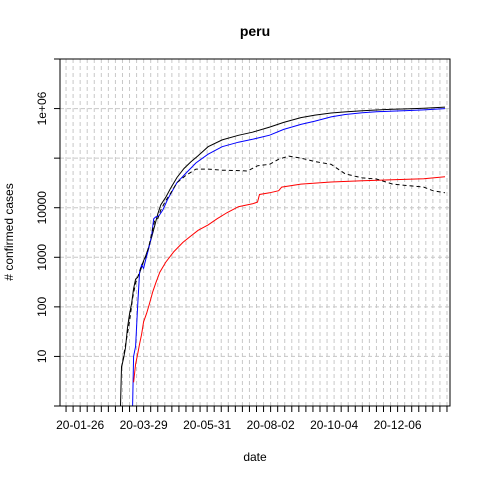 This screenshot has height=480, width=480. I want to click on y-axis: 10 100 1000 10000 1e+06, so click(47, 232).